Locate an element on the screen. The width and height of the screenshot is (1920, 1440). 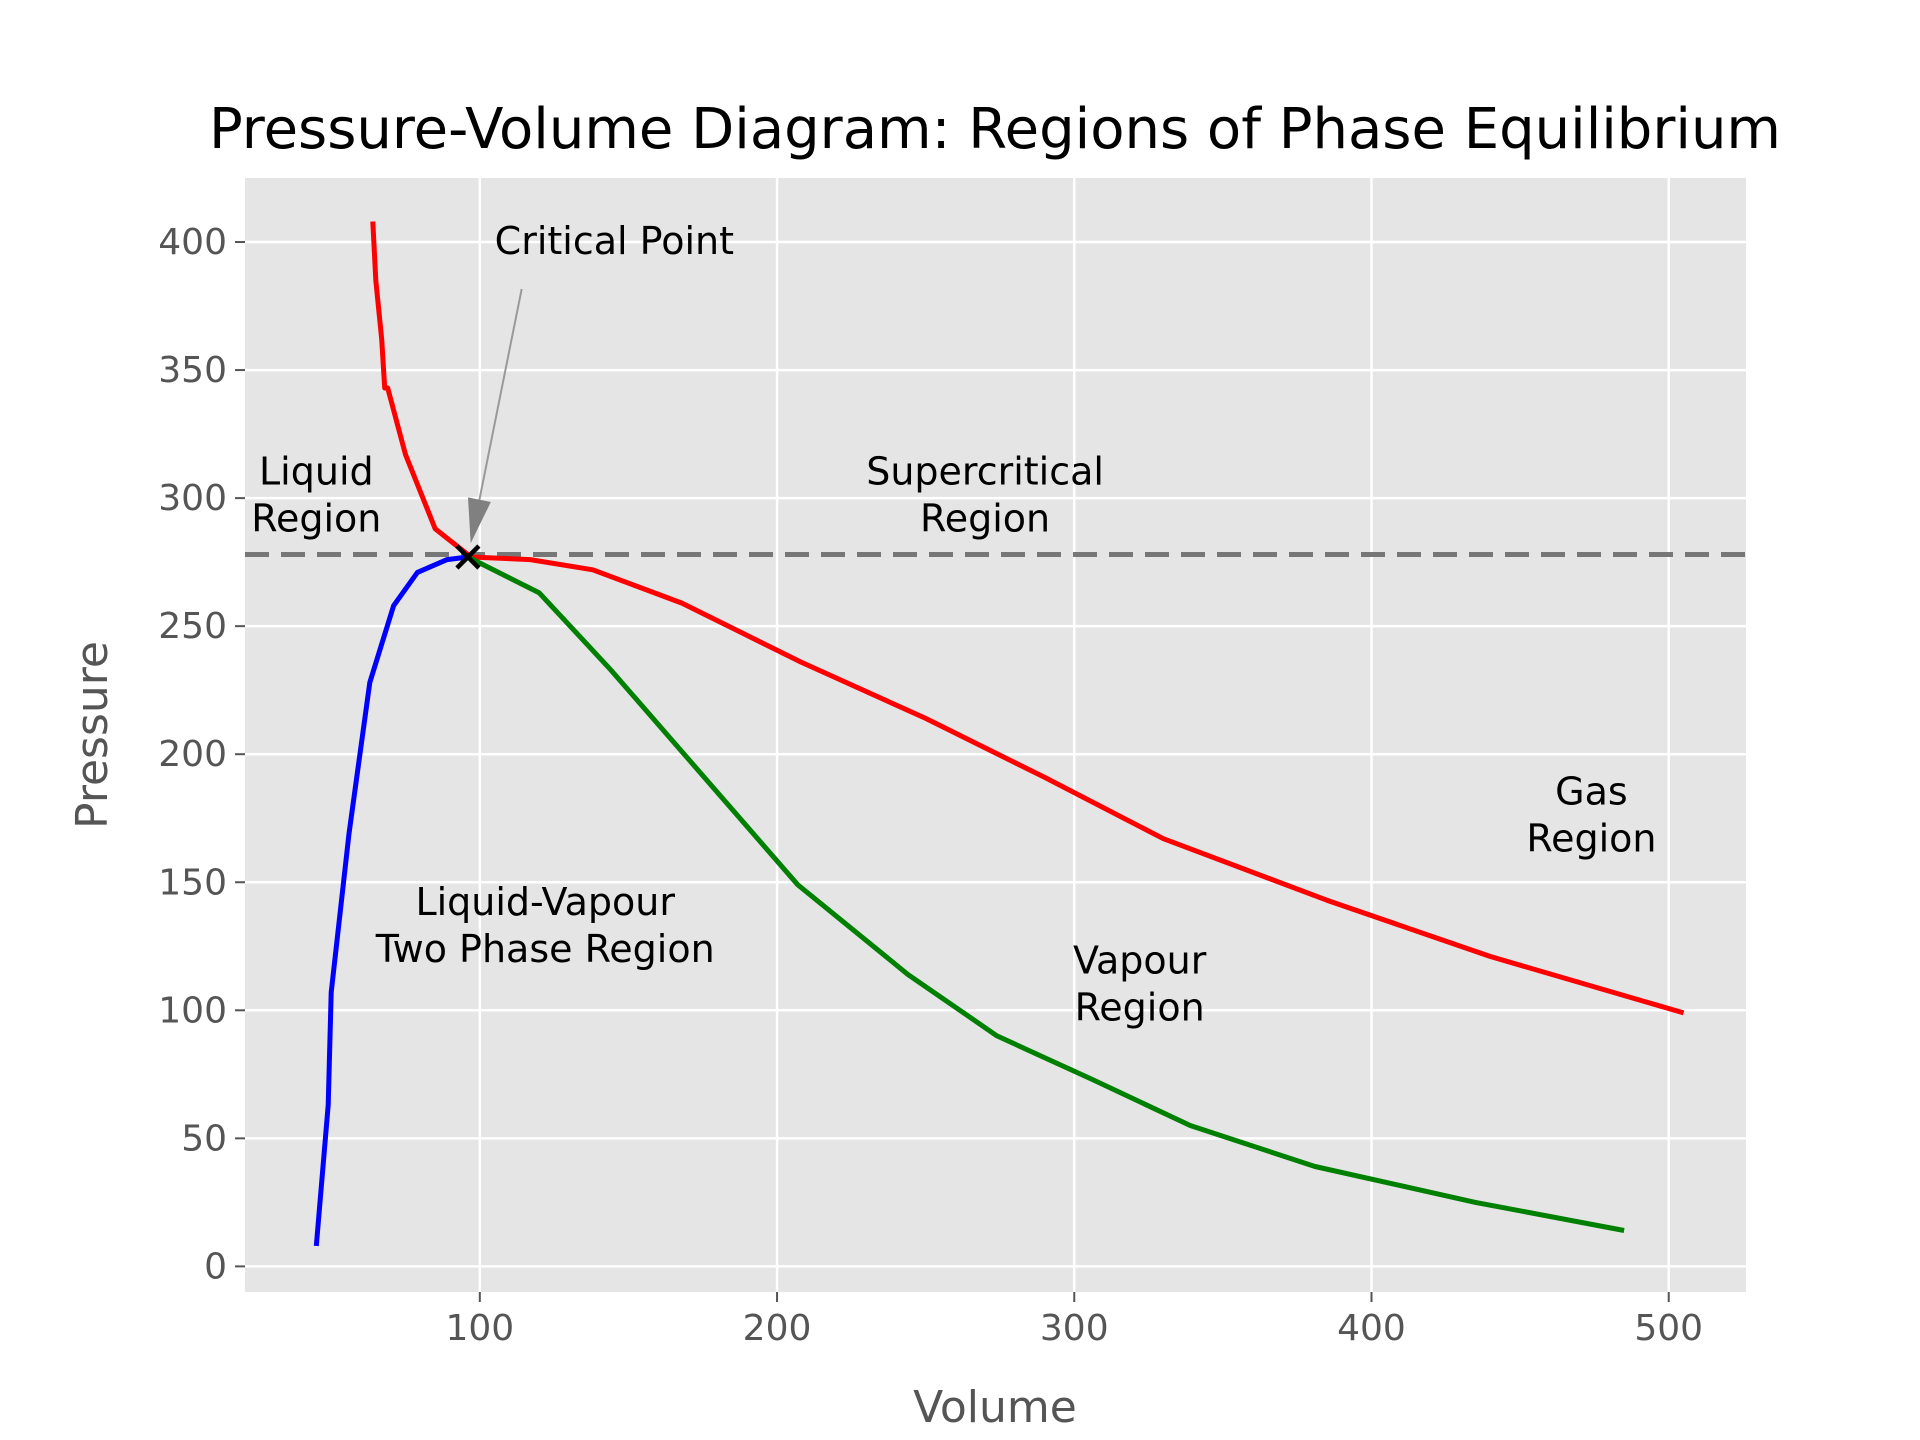
y-tick-label: 250 is located at coordinates (192, 626).